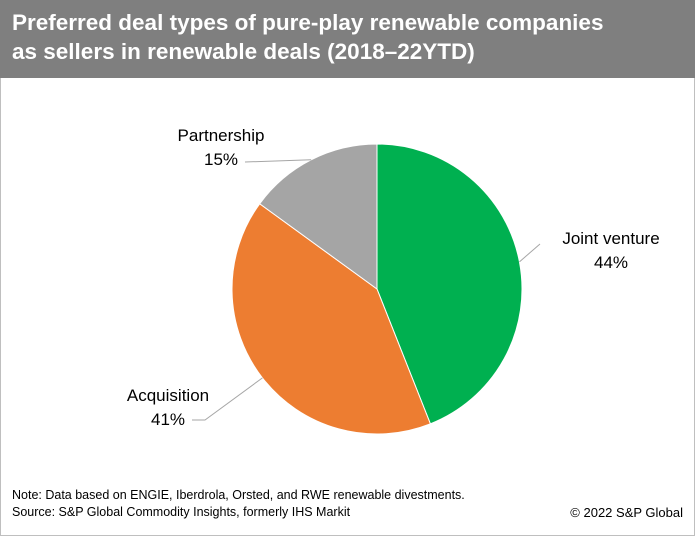 The width and height of the screenshot is (695, 536). What do you see at coordinates (626, 512) in the screenshot?
I see `copyright: © 2022 S&P Global` at bounding box center [626, 512].